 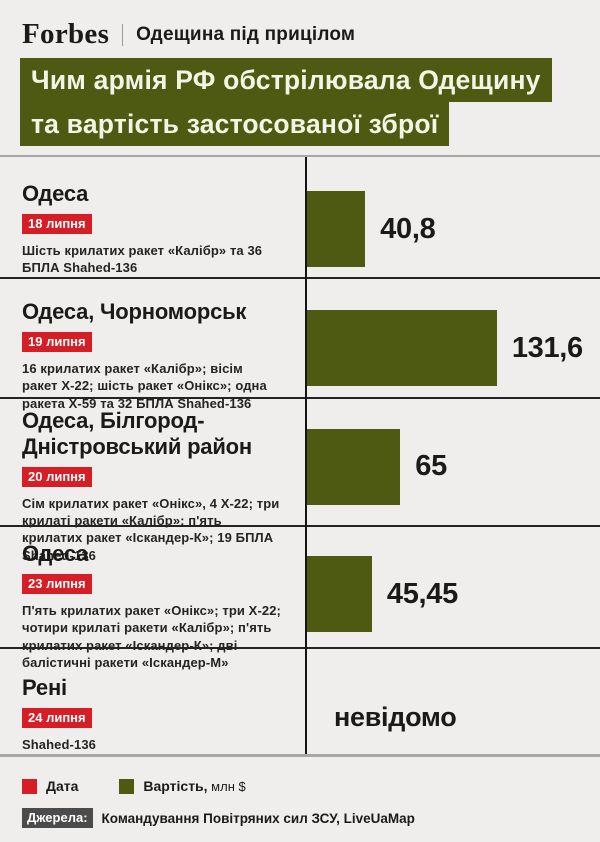 I want to click on value-label: 45,45, so click(x=422, y=593).